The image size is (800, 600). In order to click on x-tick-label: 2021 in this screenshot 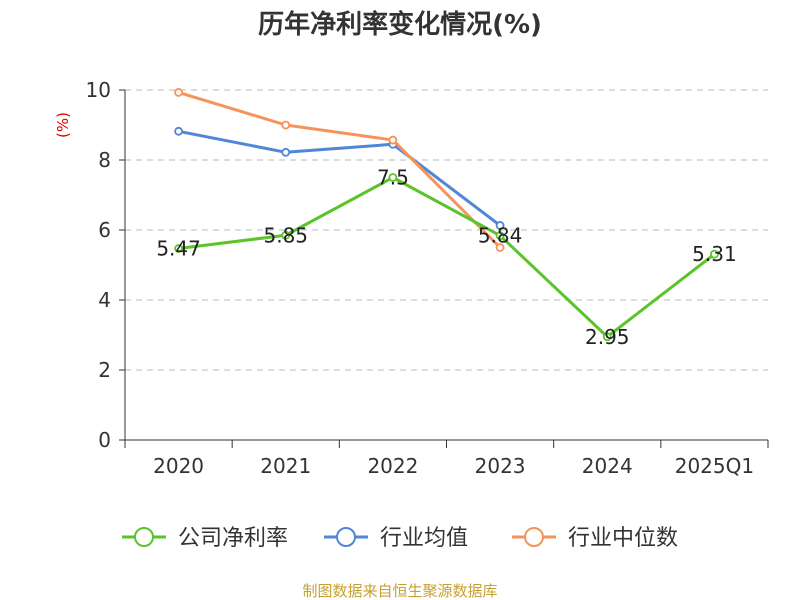, I will do `click(285, 466)`.